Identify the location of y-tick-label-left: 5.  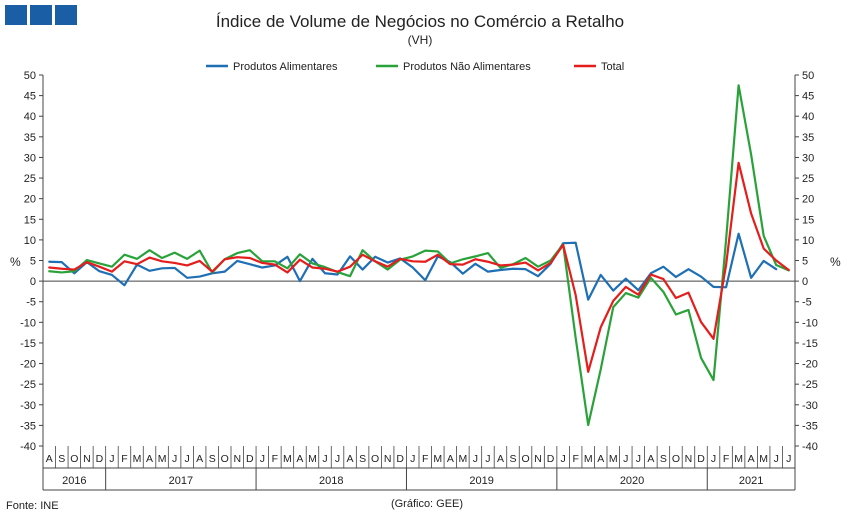
(33, 262).